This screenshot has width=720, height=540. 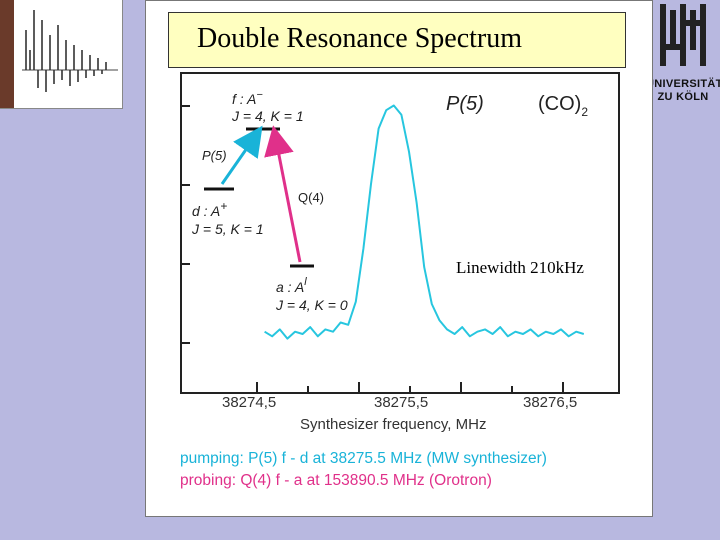 I want to click on pump-label: P(5), so click(x=214, y=155).